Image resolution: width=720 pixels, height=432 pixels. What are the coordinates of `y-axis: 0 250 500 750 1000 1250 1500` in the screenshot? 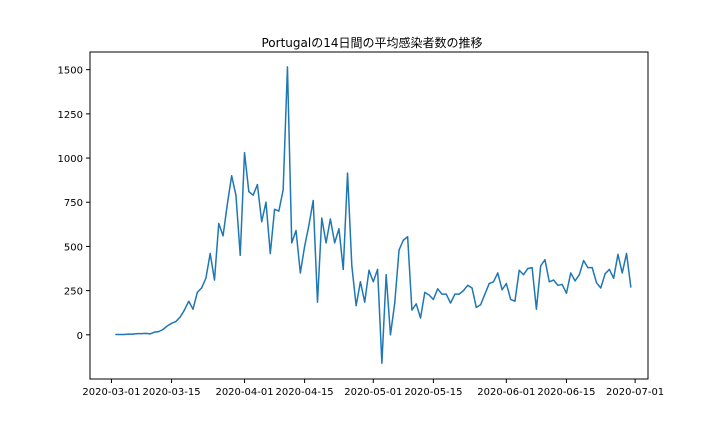 It's located at (74, 204).